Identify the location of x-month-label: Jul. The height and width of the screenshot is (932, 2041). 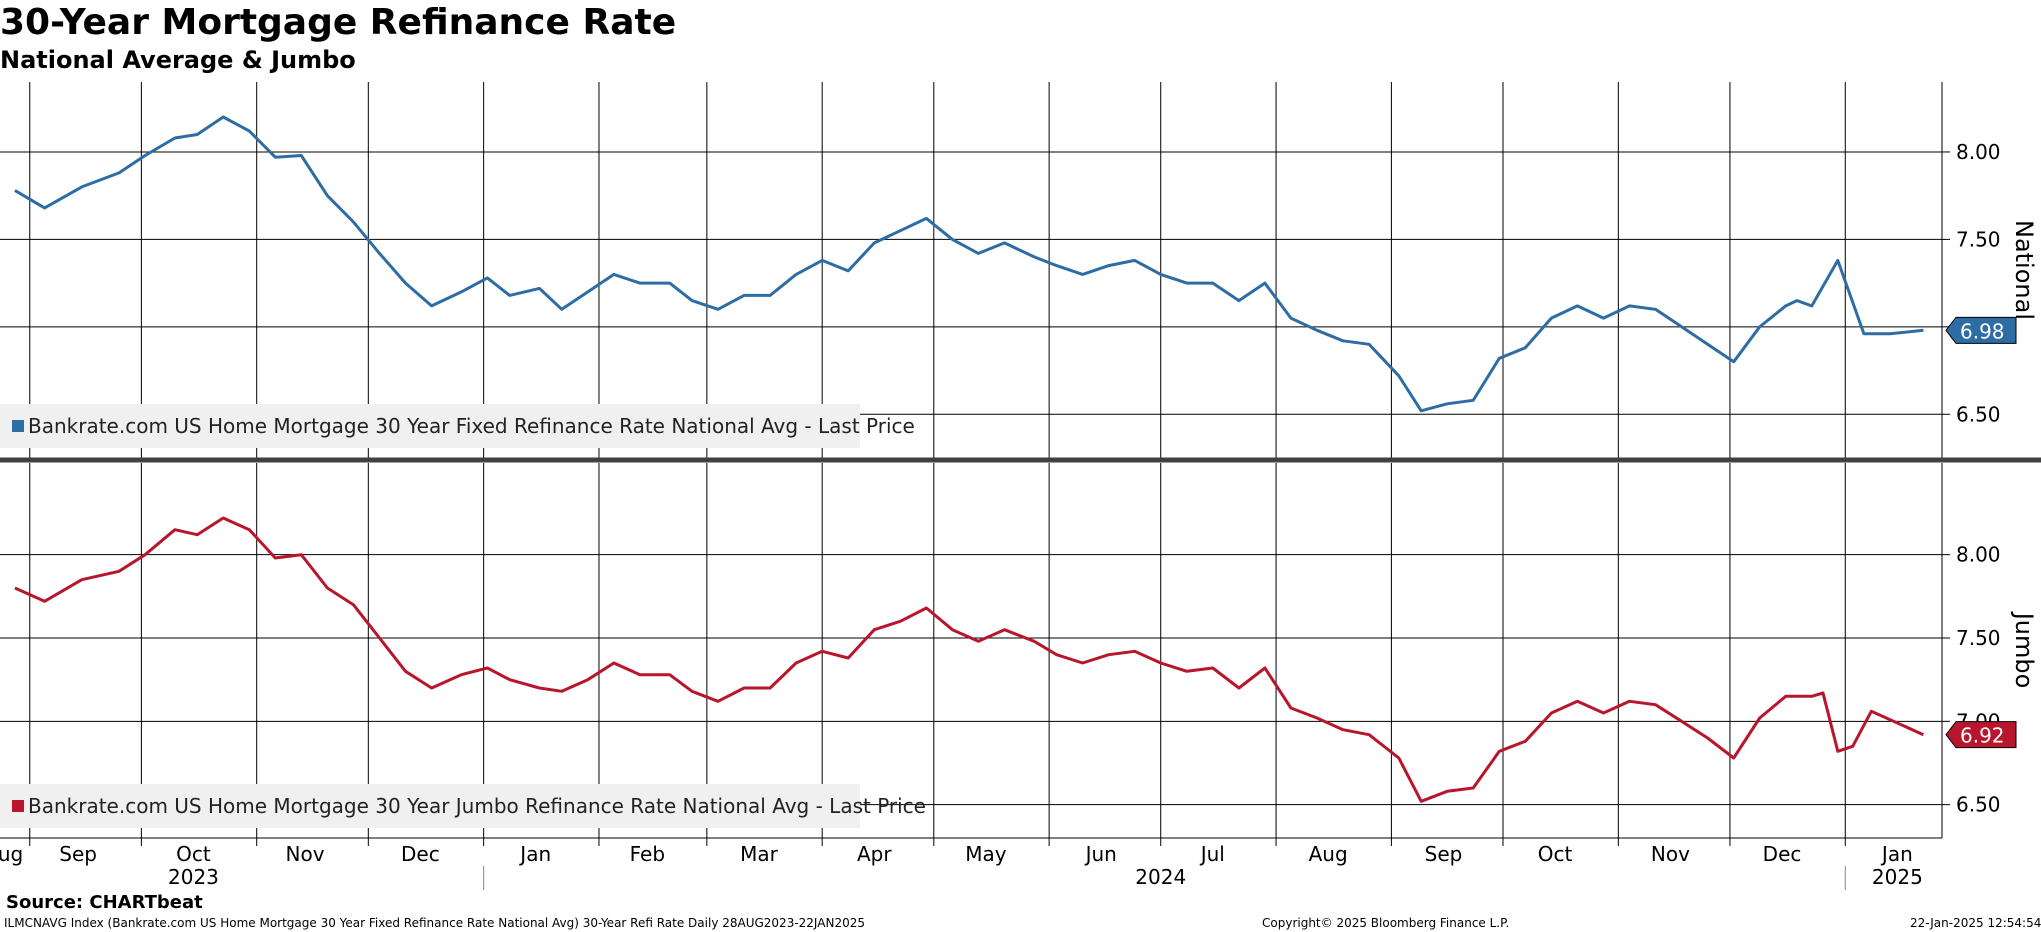
(1212, 854).